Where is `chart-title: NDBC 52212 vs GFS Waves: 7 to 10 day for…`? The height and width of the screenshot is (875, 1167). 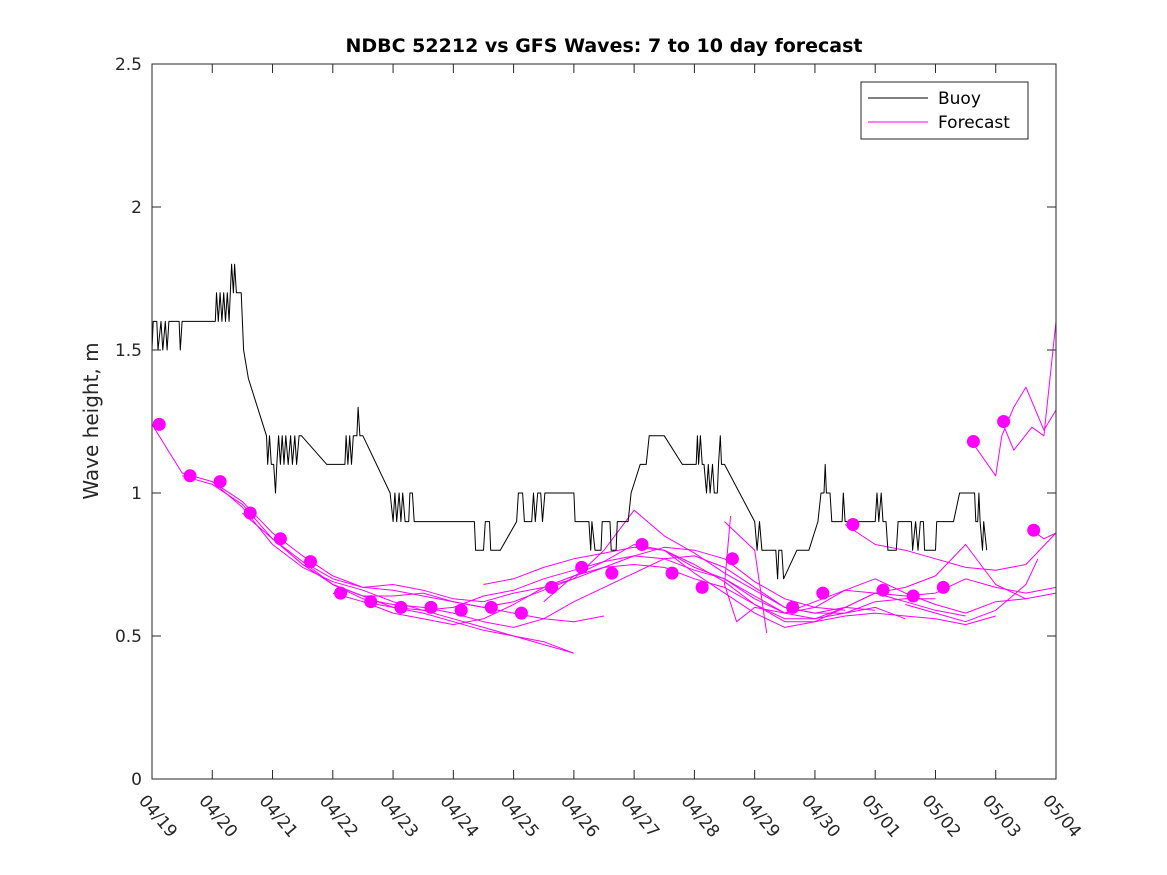
chart-title: NDBC 52212 vs GFS Waves: 7 to 10 day for… is located at coordinates (603, 46).